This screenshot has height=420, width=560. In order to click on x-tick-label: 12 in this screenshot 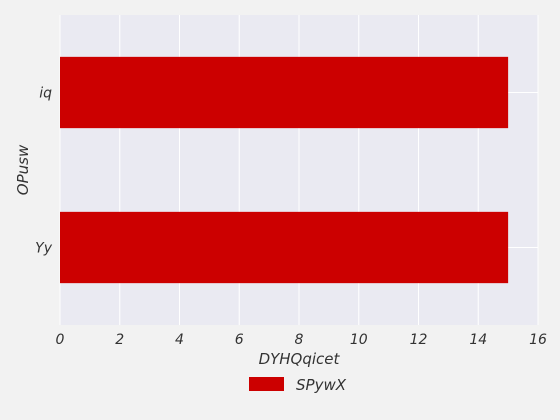, I will do `click(419, 340)`.